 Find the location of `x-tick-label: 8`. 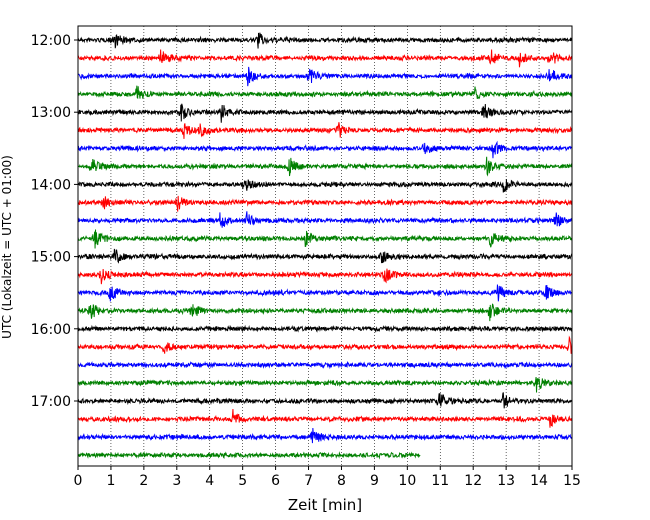

x-tick-label: 8 is located at coordinates (341, 481).